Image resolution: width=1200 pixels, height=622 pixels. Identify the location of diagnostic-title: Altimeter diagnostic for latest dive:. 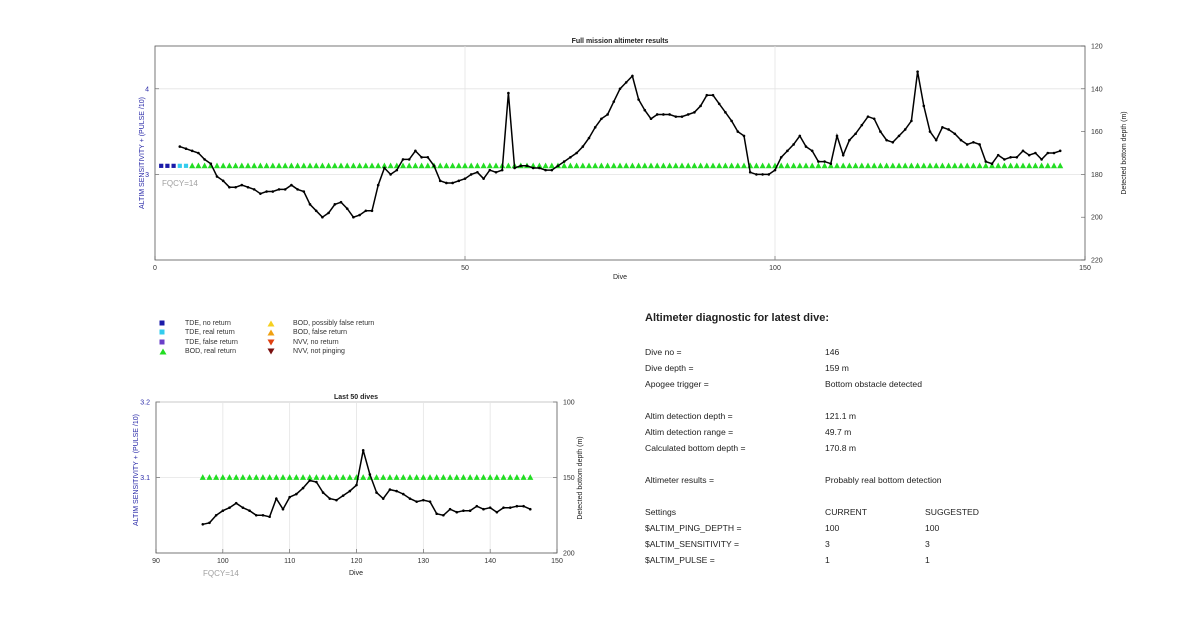
(737, 318).